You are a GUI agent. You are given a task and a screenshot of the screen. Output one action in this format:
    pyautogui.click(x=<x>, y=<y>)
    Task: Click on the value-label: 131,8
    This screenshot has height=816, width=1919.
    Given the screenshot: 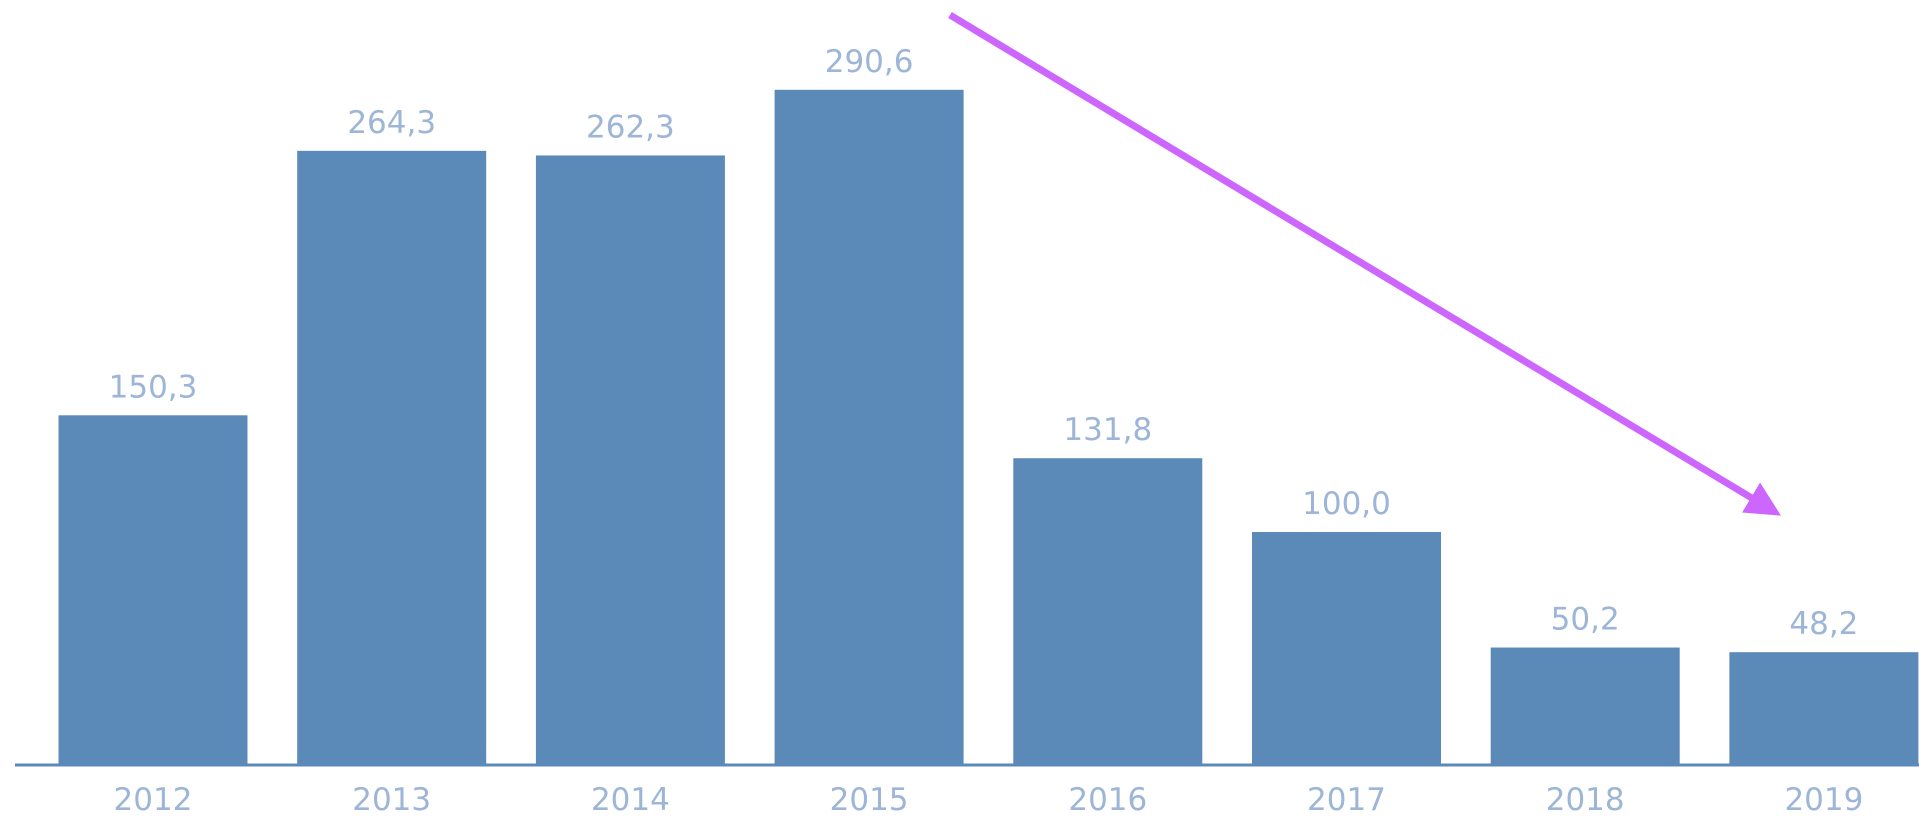 What is the action you would take?
    pyautogui.click(x=1107, y=430)
    